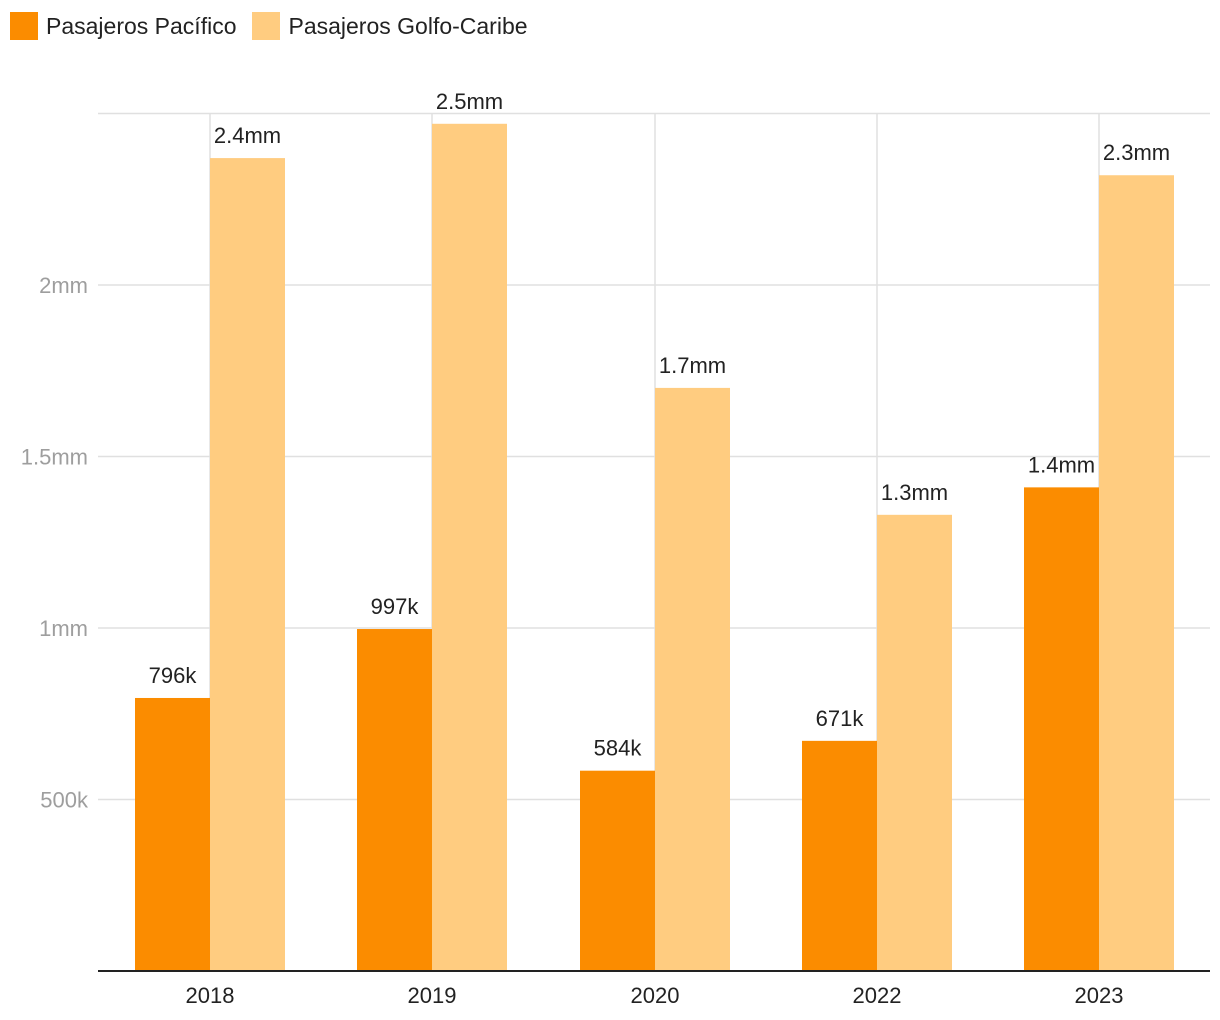 The height and width of the screenshot is (1020, 1220). What do you see at coordinates (141, 25) in the screenshot?
I see `legend-label-pacifico: Pasajeros Pacífico` at bounding box center [141, 25].